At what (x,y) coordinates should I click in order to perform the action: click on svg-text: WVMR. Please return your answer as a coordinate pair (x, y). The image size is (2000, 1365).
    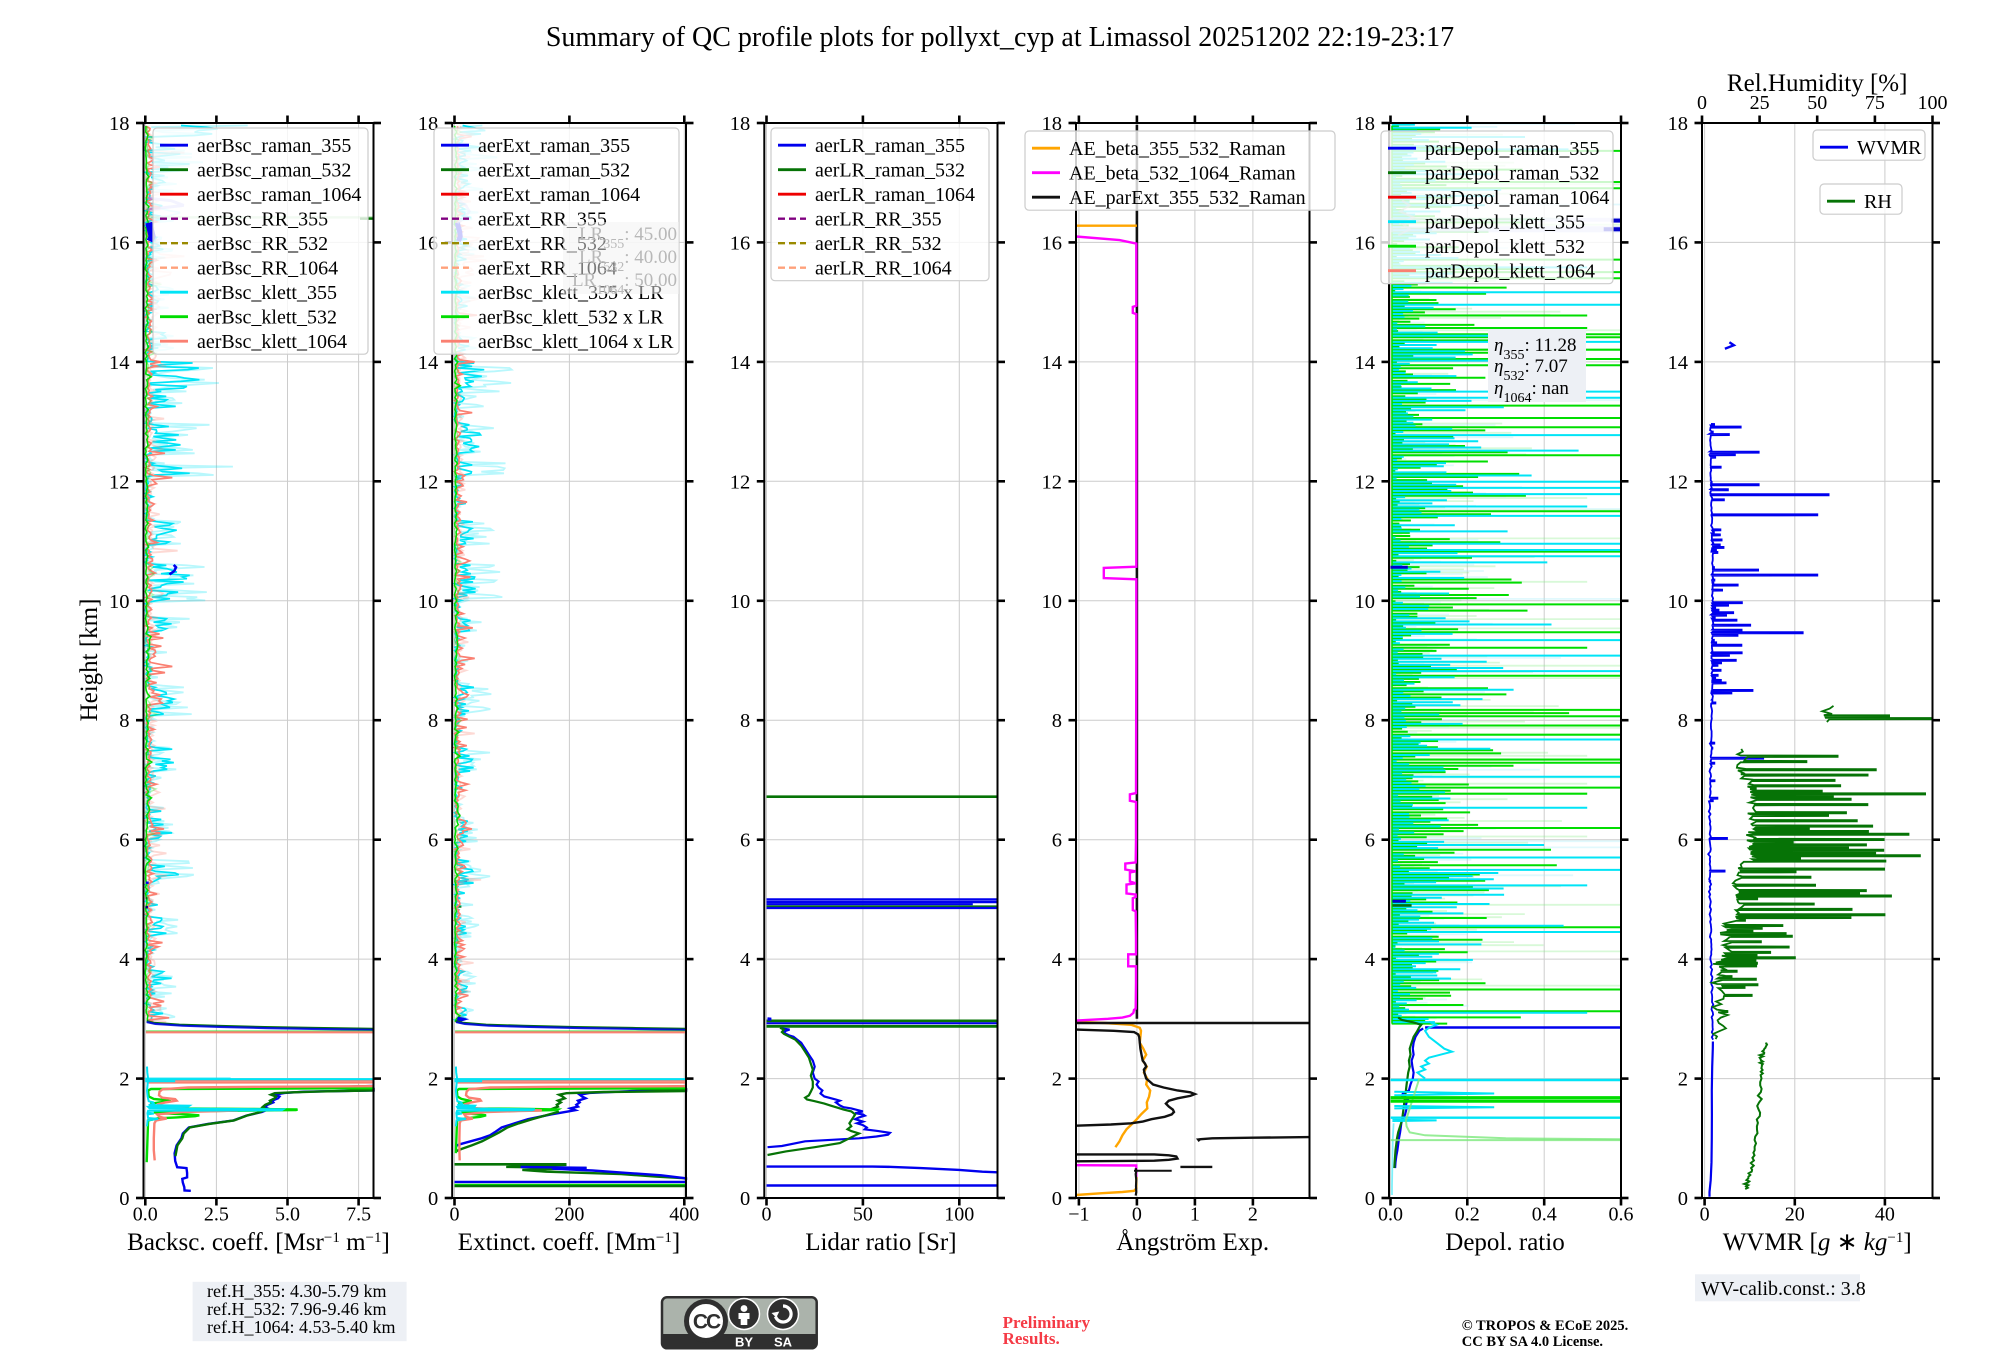
    Looking at the image, I should click on (1889, 148).